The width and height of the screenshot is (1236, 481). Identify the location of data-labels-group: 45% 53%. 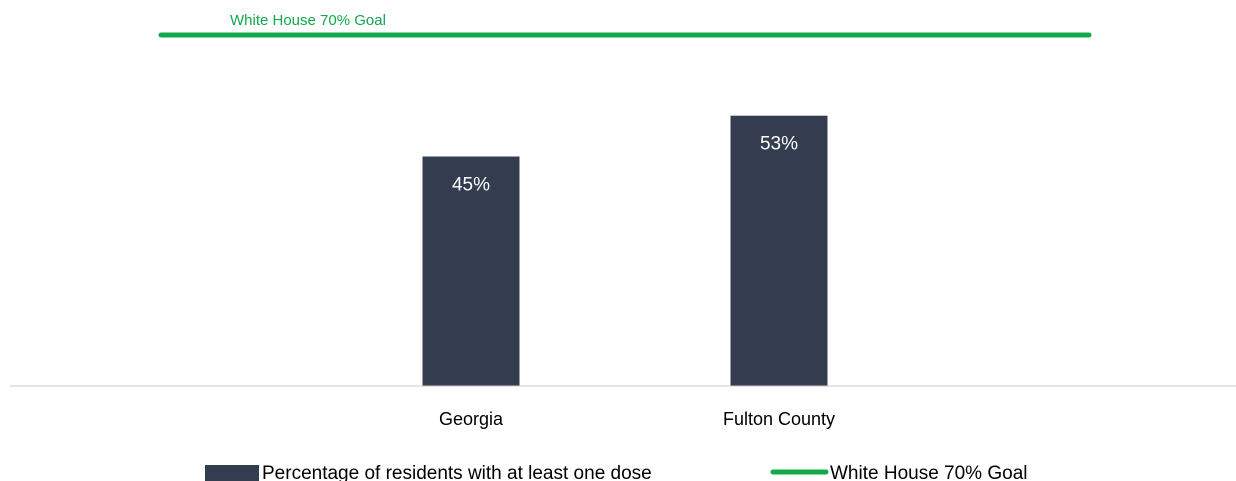
(625, 165).